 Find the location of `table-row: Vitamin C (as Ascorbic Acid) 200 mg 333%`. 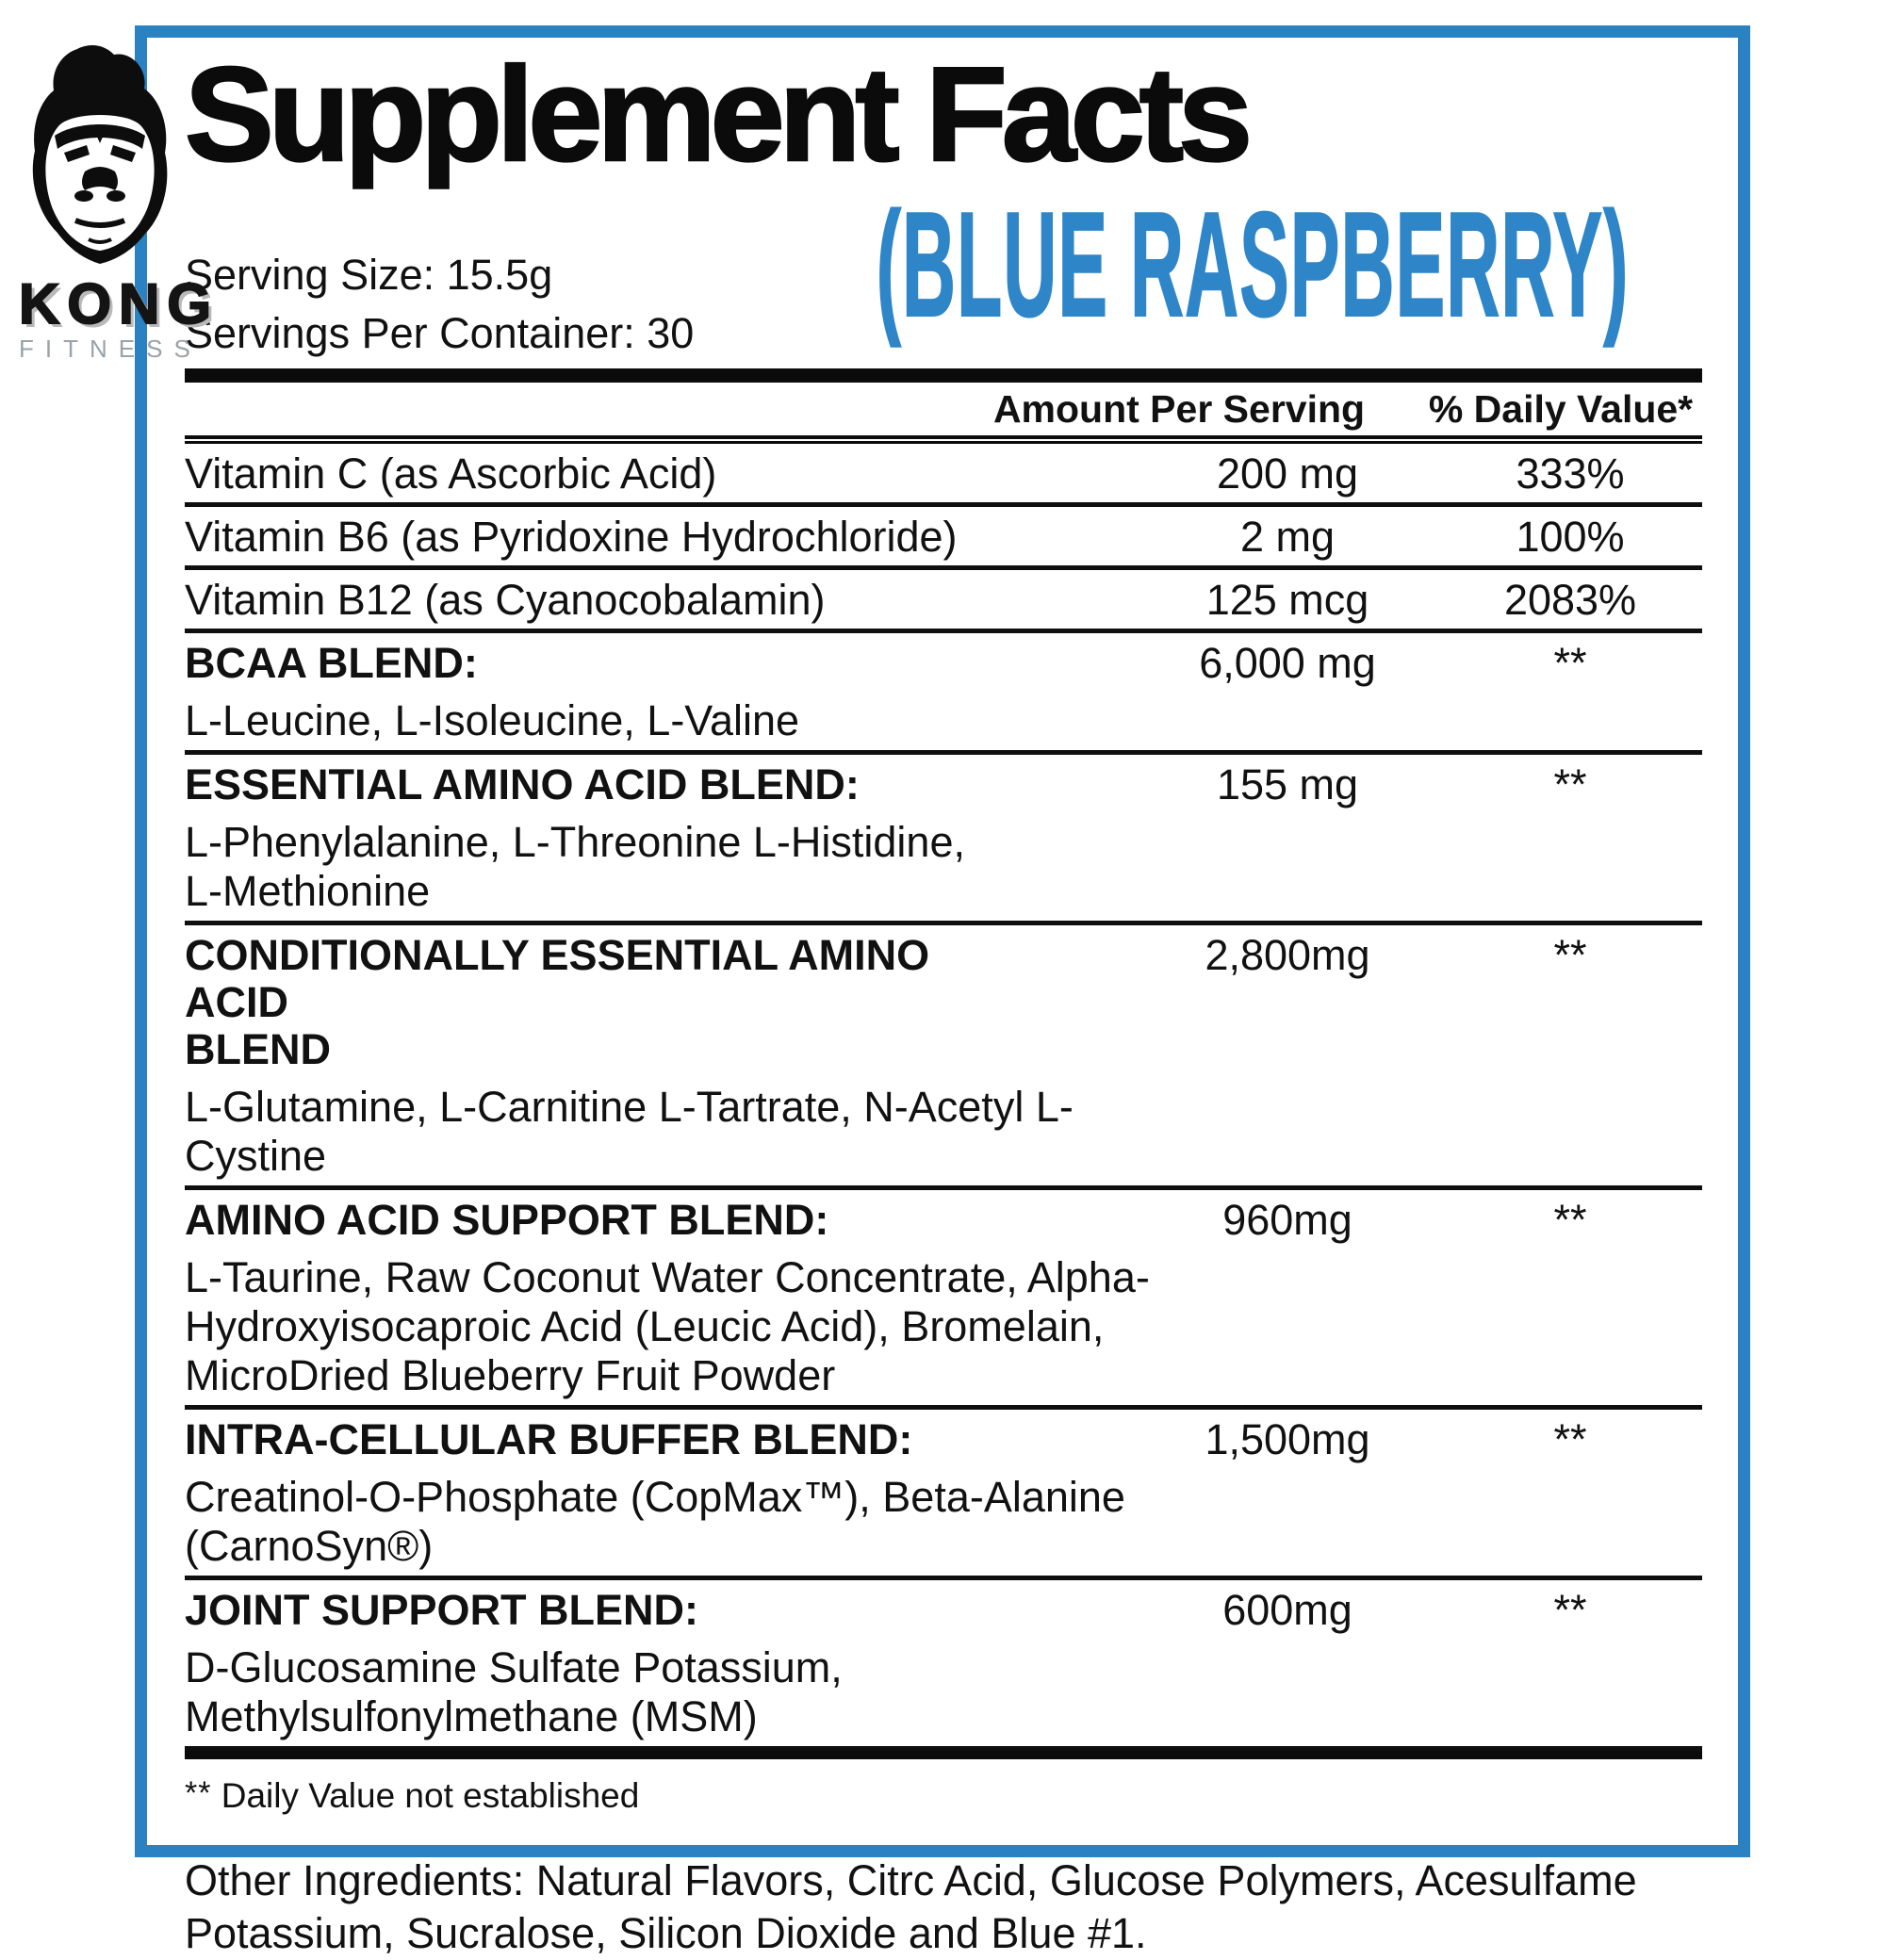

table-row: Vitamin C (as Ascorbic Acid) 200 mg 333% is located at coordinates (944, 475).